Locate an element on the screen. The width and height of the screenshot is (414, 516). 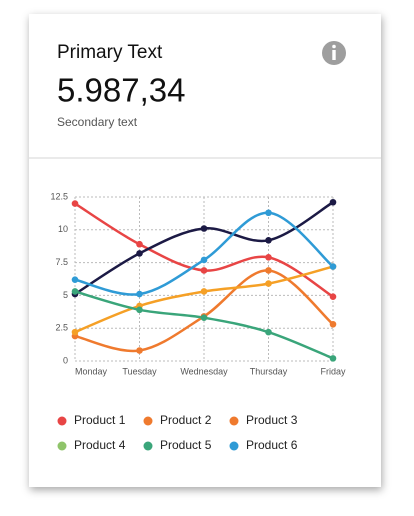
x-tick-label: Wednesday is located at coordinates (204, 371).